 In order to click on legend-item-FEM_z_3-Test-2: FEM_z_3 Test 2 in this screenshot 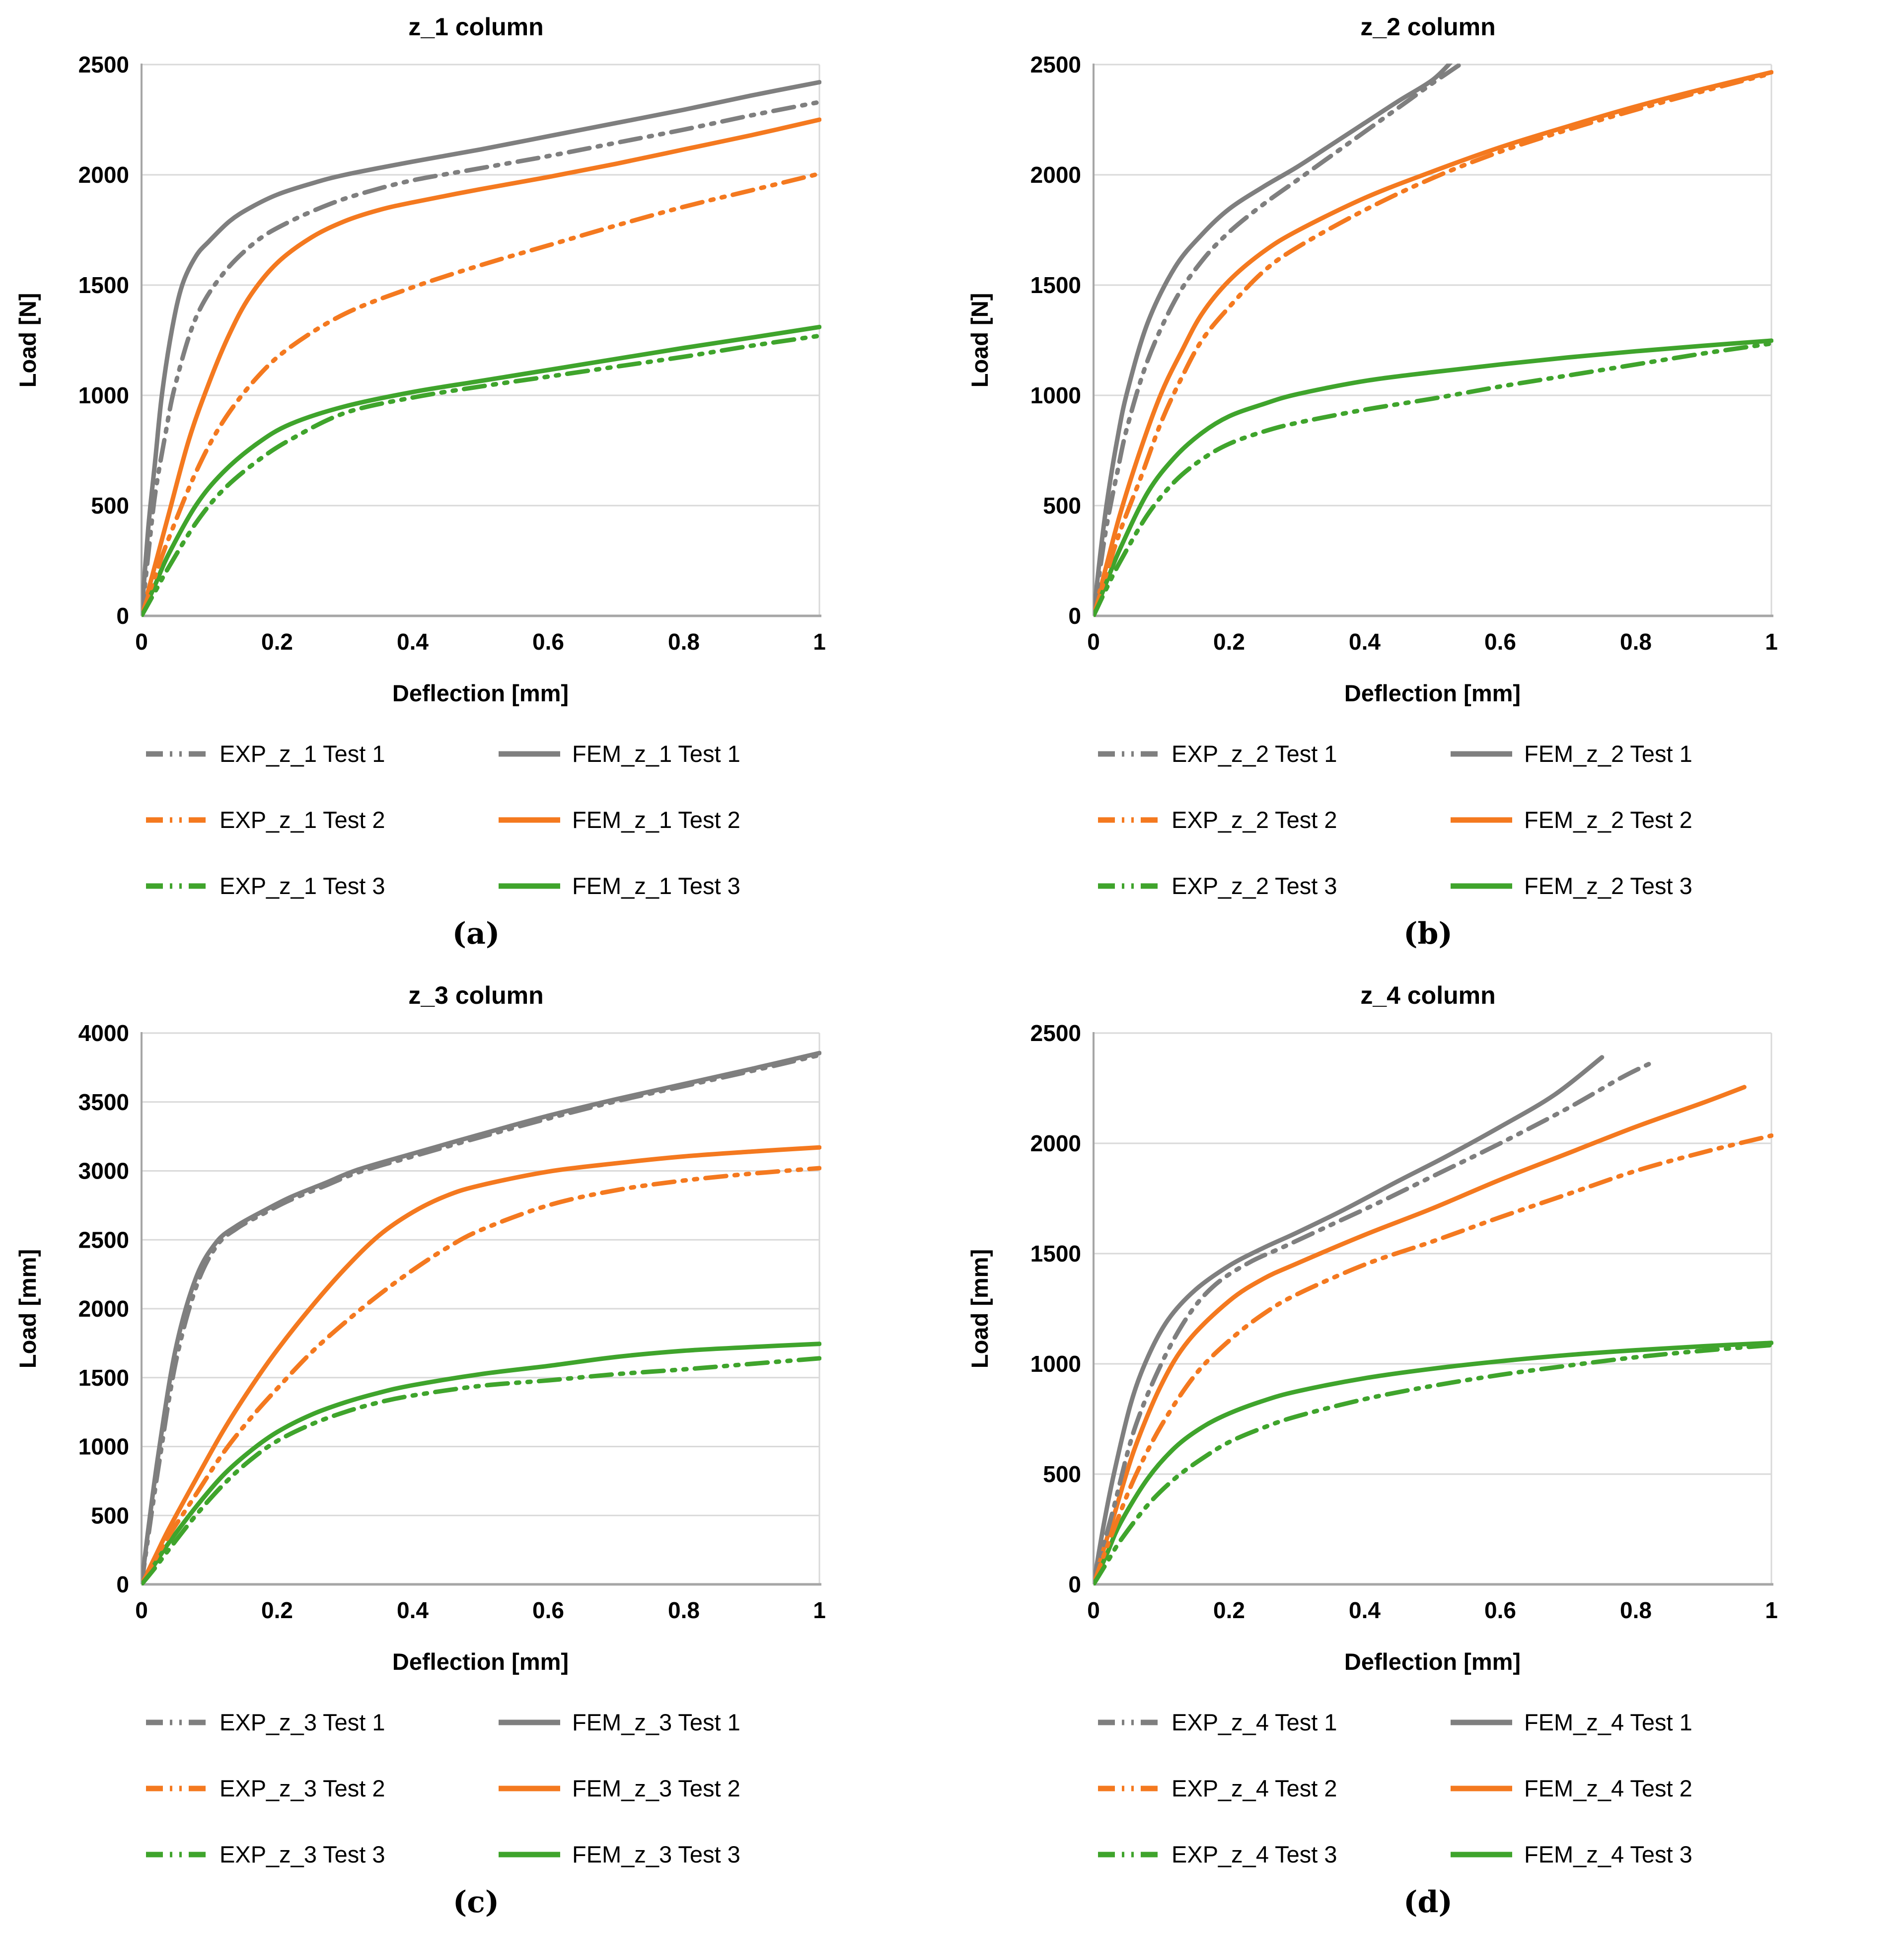, I will do `click(673, 1788)`.